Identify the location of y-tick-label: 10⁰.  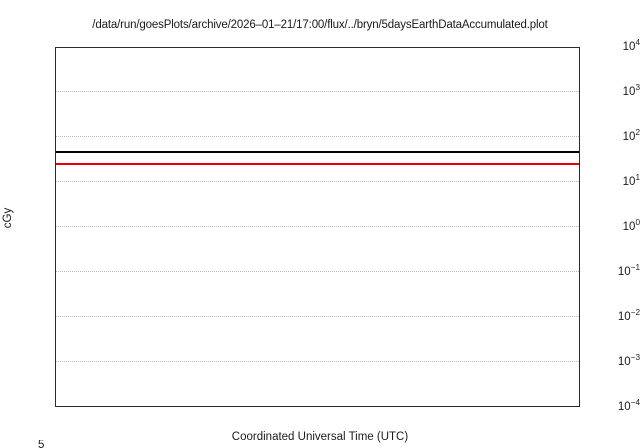
(631, 225).